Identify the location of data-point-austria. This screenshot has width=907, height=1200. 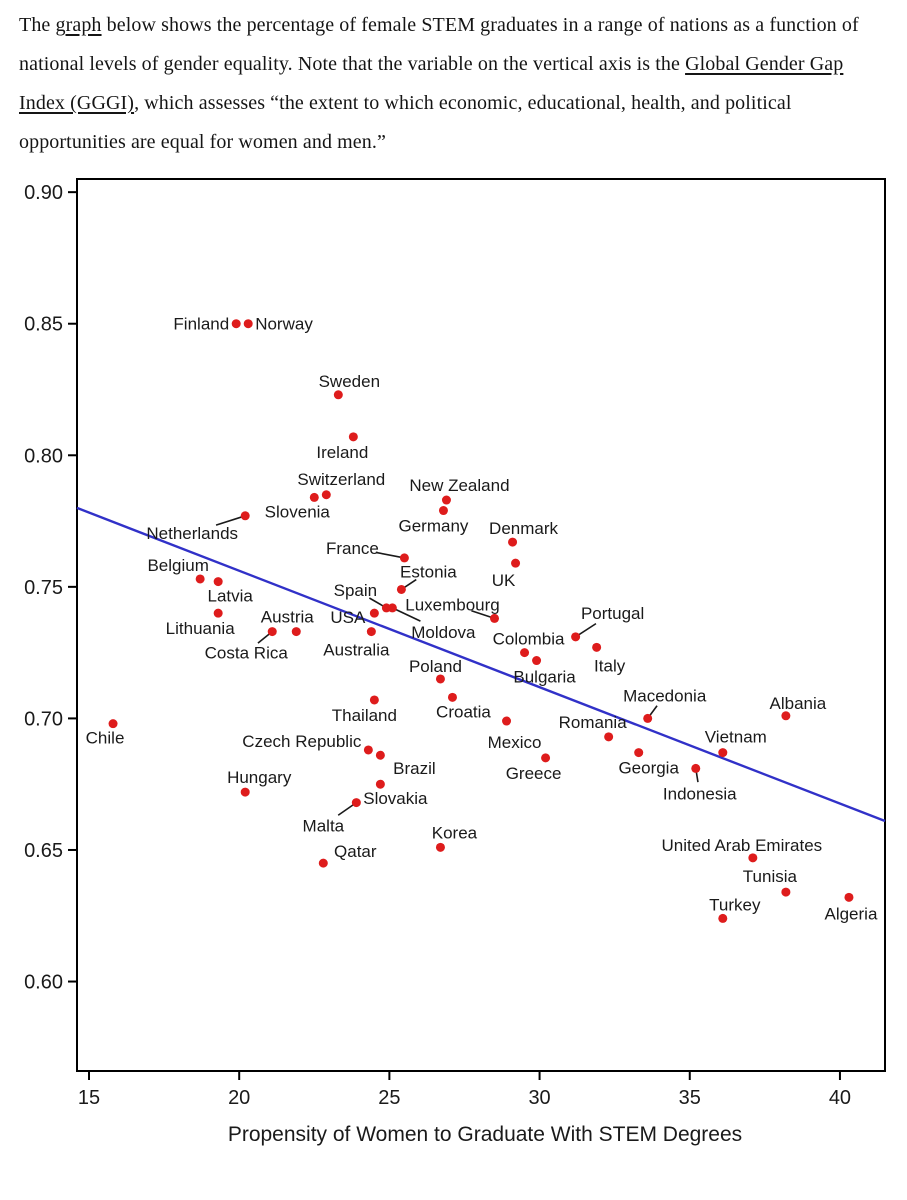
(296, 632).